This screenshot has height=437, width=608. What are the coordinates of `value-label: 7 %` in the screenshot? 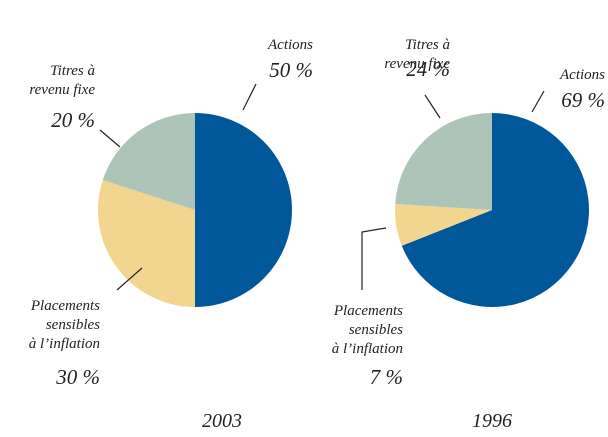 It's located at (386, 377).